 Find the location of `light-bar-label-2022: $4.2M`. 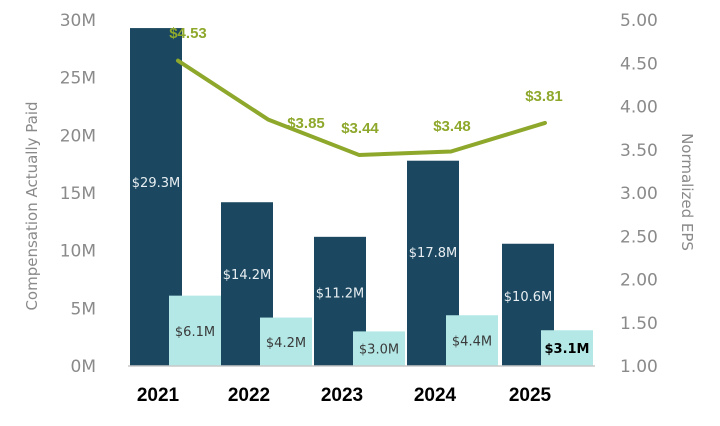

light-bar-label-2022: $4.2M is located at coordinates (286, 343).